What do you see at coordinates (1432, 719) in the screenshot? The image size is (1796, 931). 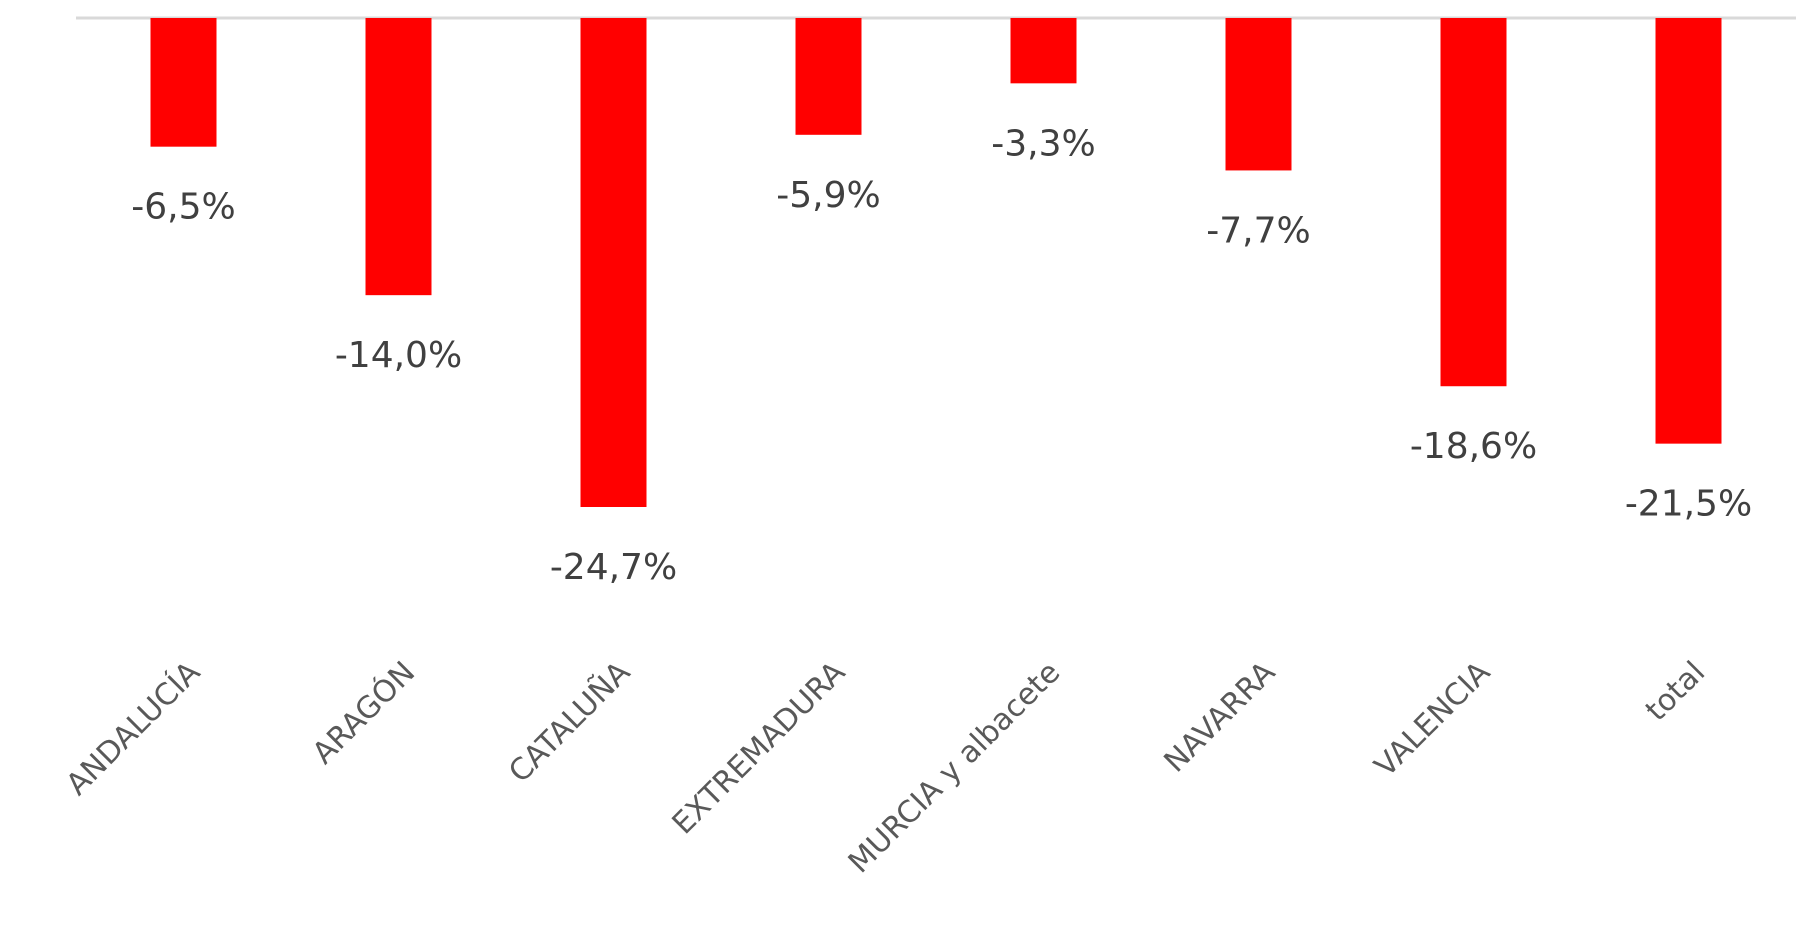 I see `x-tick-label: VALENCIA` at bounding box center [1432, 719].